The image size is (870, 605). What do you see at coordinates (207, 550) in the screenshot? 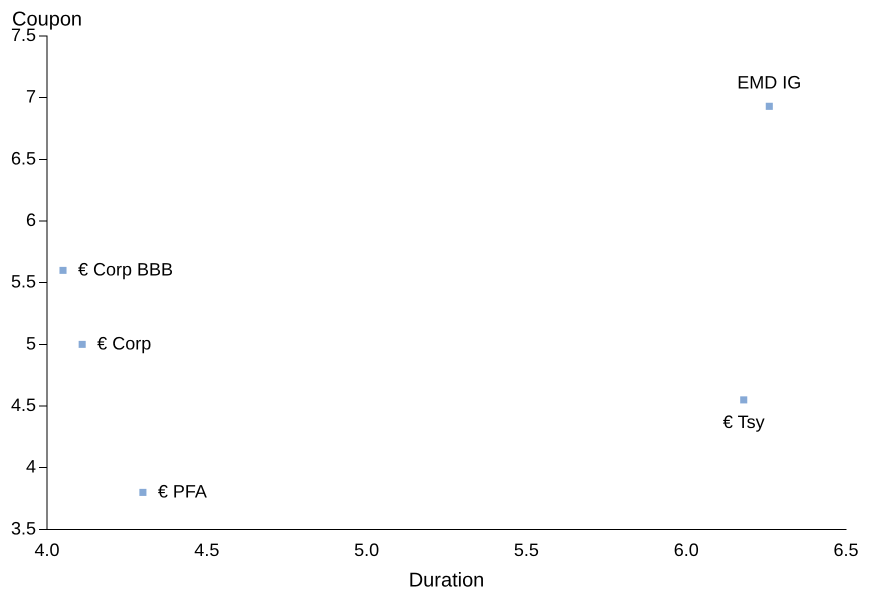
I see `x-tick-label: 4.5` at bounding box center [207, 550].